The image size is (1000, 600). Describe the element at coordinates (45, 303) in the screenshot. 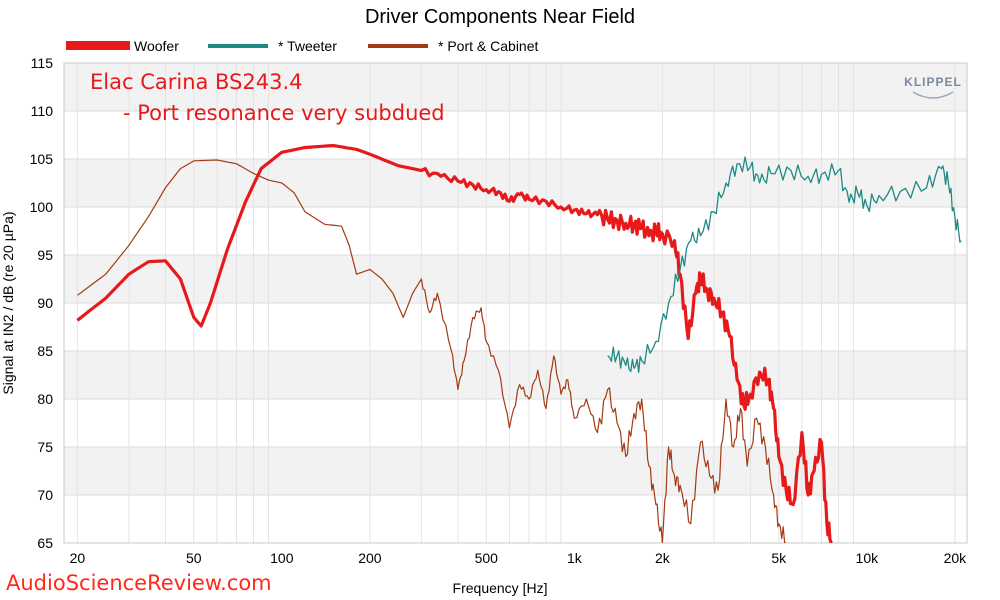

I see `y-tick-label: 90` at that location.